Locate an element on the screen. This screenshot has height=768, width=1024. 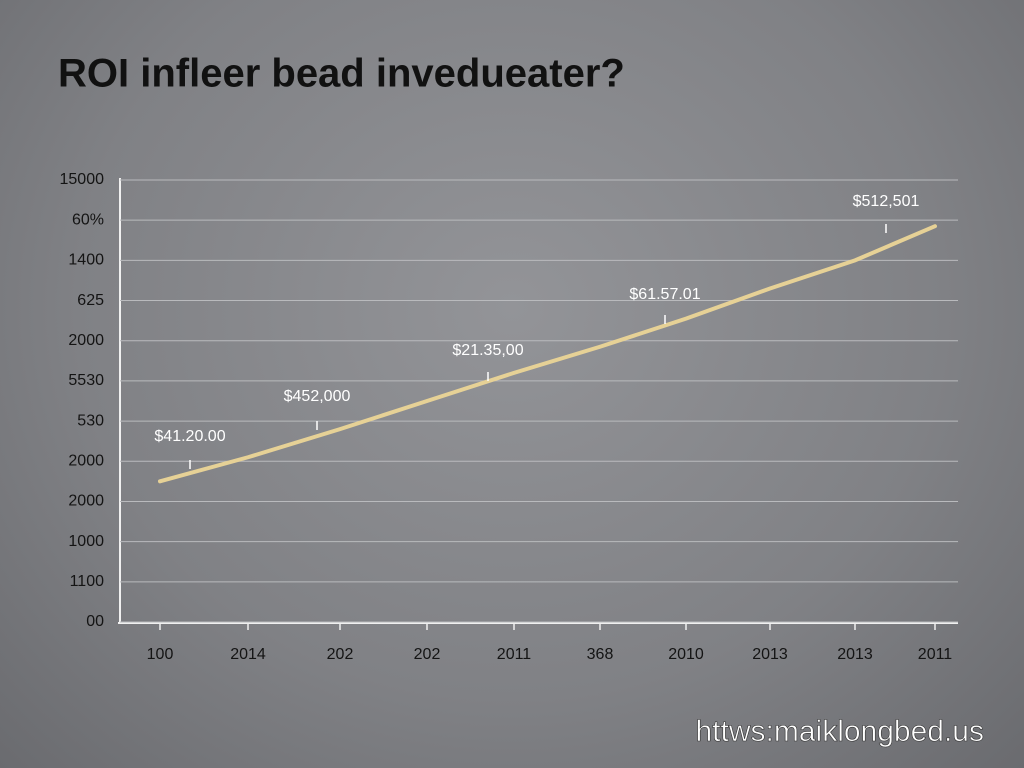
annotation: $21.35,00 is located at coordinates (487, 350).